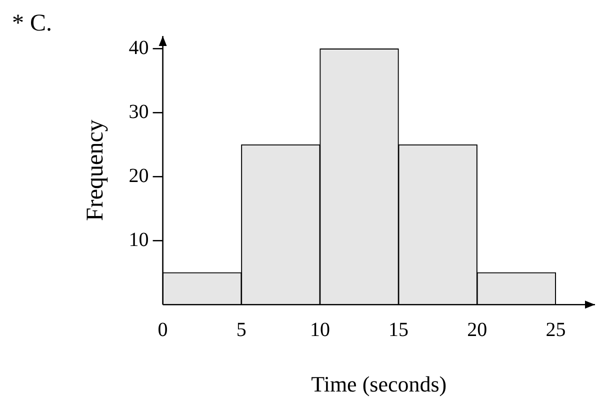  What do you see at coordinates (379, 384) in the screenshot?
I see `x-axis-title: Time (seconds)` at bounding box center [379, 384].